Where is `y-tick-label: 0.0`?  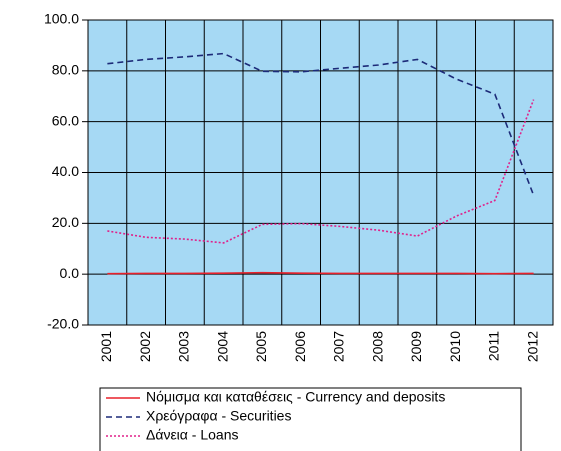 y-tick-label: 0.0 is located at coordinates (70, 273).